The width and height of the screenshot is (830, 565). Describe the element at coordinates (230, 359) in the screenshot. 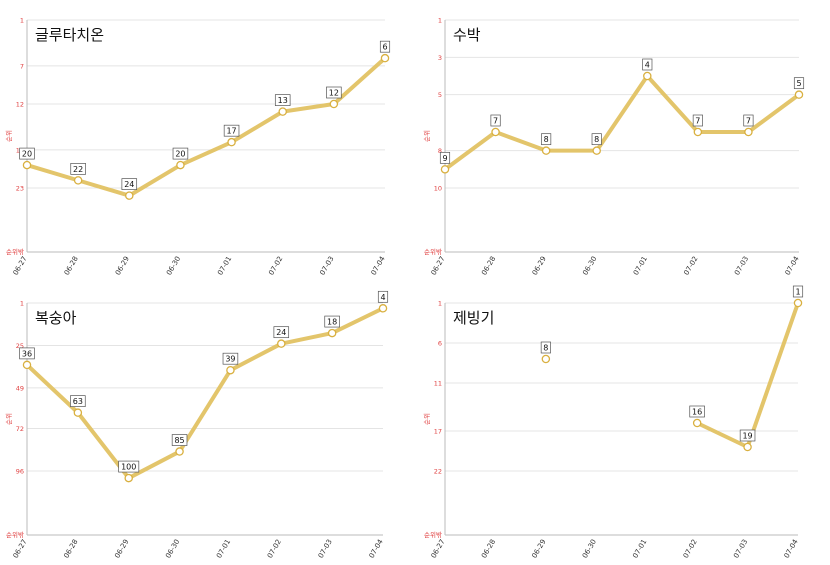

I see `data-label: 39` at that location.